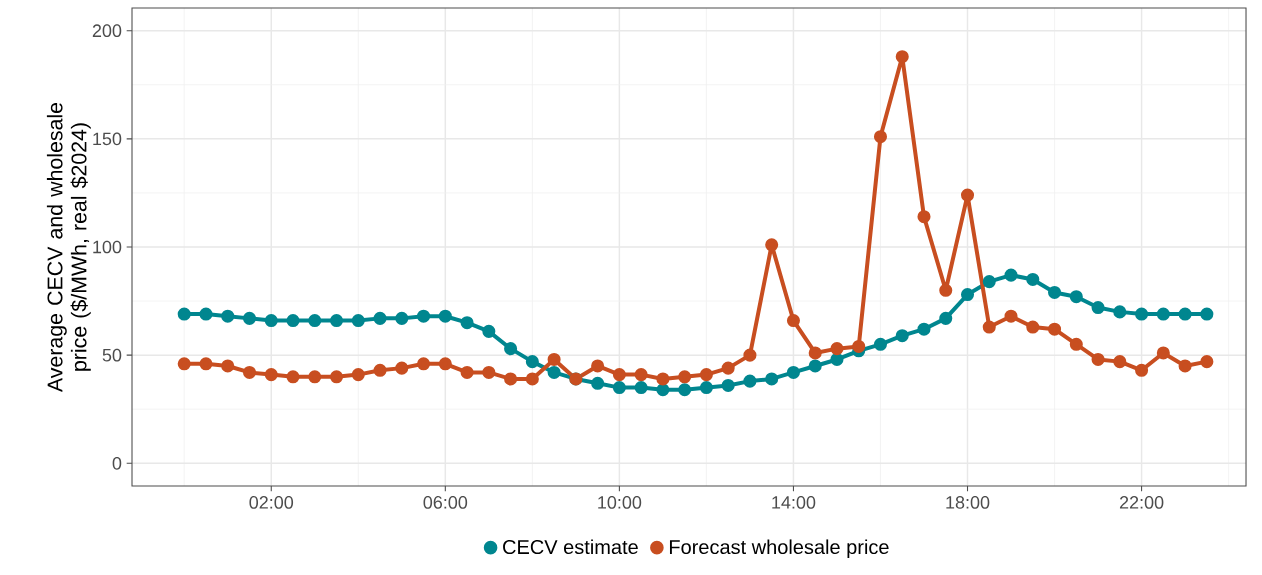  I want to click on x-tick-label: 22:00, so click(1141, 502).